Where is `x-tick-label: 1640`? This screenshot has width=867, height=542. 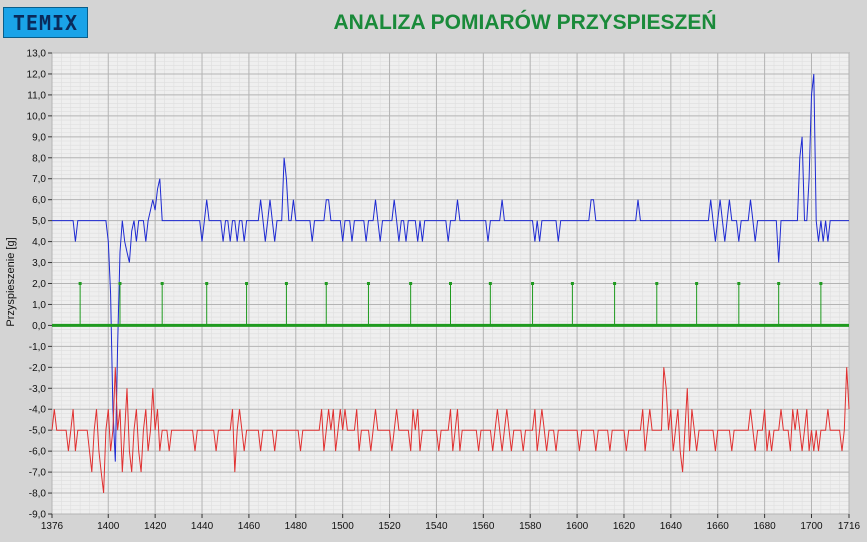
x-tick-label: 1640 is located at coordinates (671, 526).